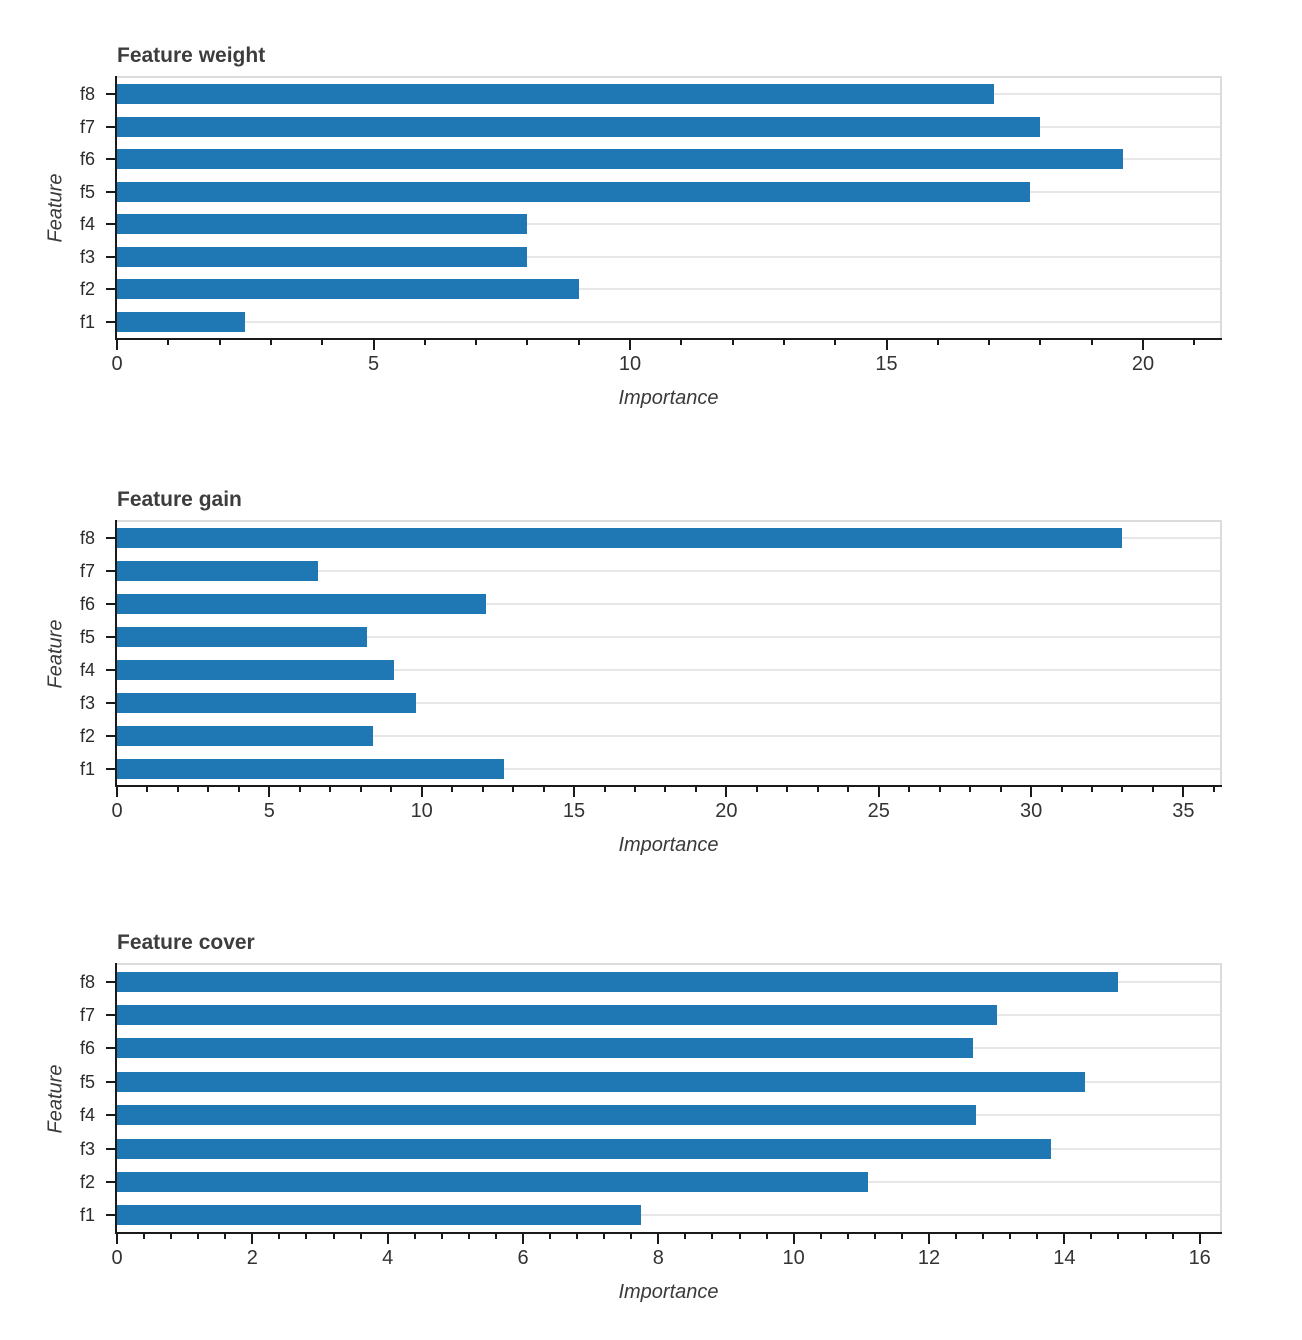 The width and height of the screenshot is (1302, 1340). What do you see at coordinates (87, 735) in the screenshot?
I see `y-tick-label: f2` at bounding box center [87, 735].